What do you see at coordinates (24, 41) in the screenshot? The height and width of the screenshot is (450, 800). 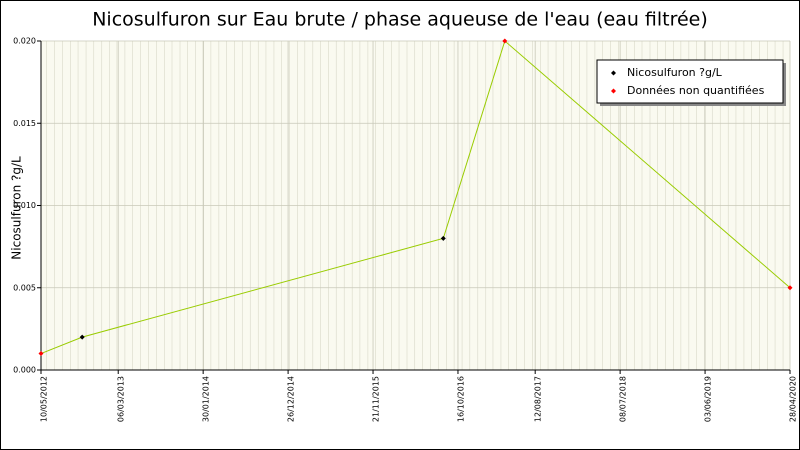 I see `y-tick-label: 0.020` at bounding box center [24, 41].